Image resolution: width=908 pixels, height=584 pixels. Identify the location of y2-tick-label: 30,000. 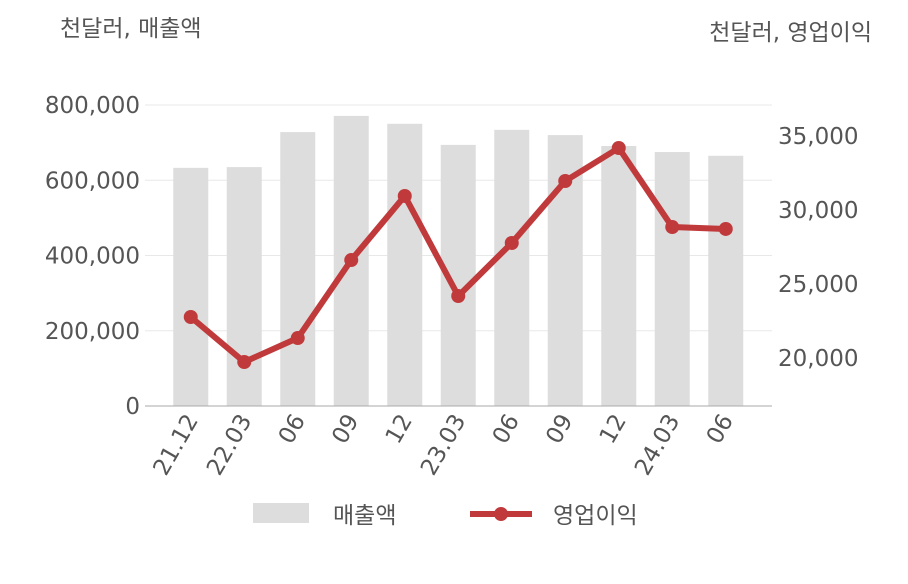
(818, 211).